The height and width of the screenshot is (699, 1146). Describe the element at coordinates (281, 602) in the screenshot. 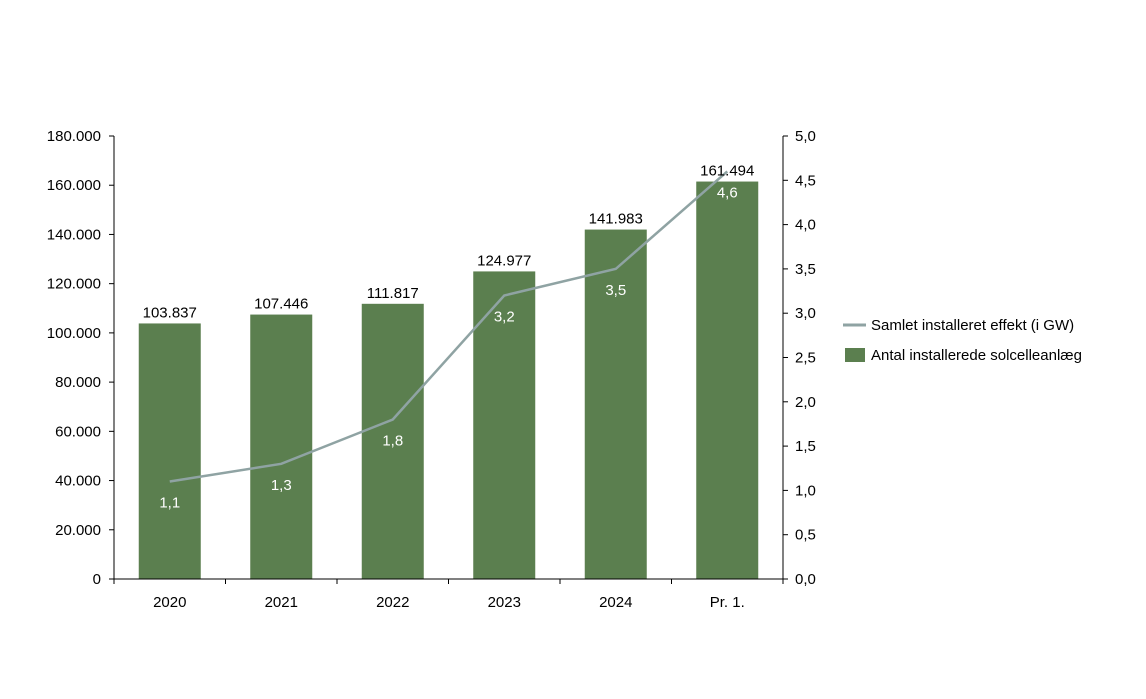

I see `x-tick-label: 2021` at that location.